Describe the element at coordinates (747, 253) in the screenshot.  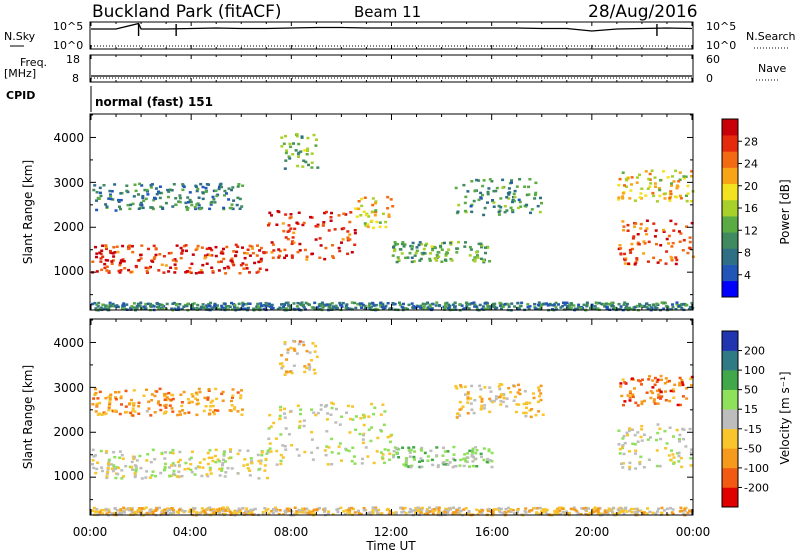
I see `colorbar-tick-label: 8` at that location.